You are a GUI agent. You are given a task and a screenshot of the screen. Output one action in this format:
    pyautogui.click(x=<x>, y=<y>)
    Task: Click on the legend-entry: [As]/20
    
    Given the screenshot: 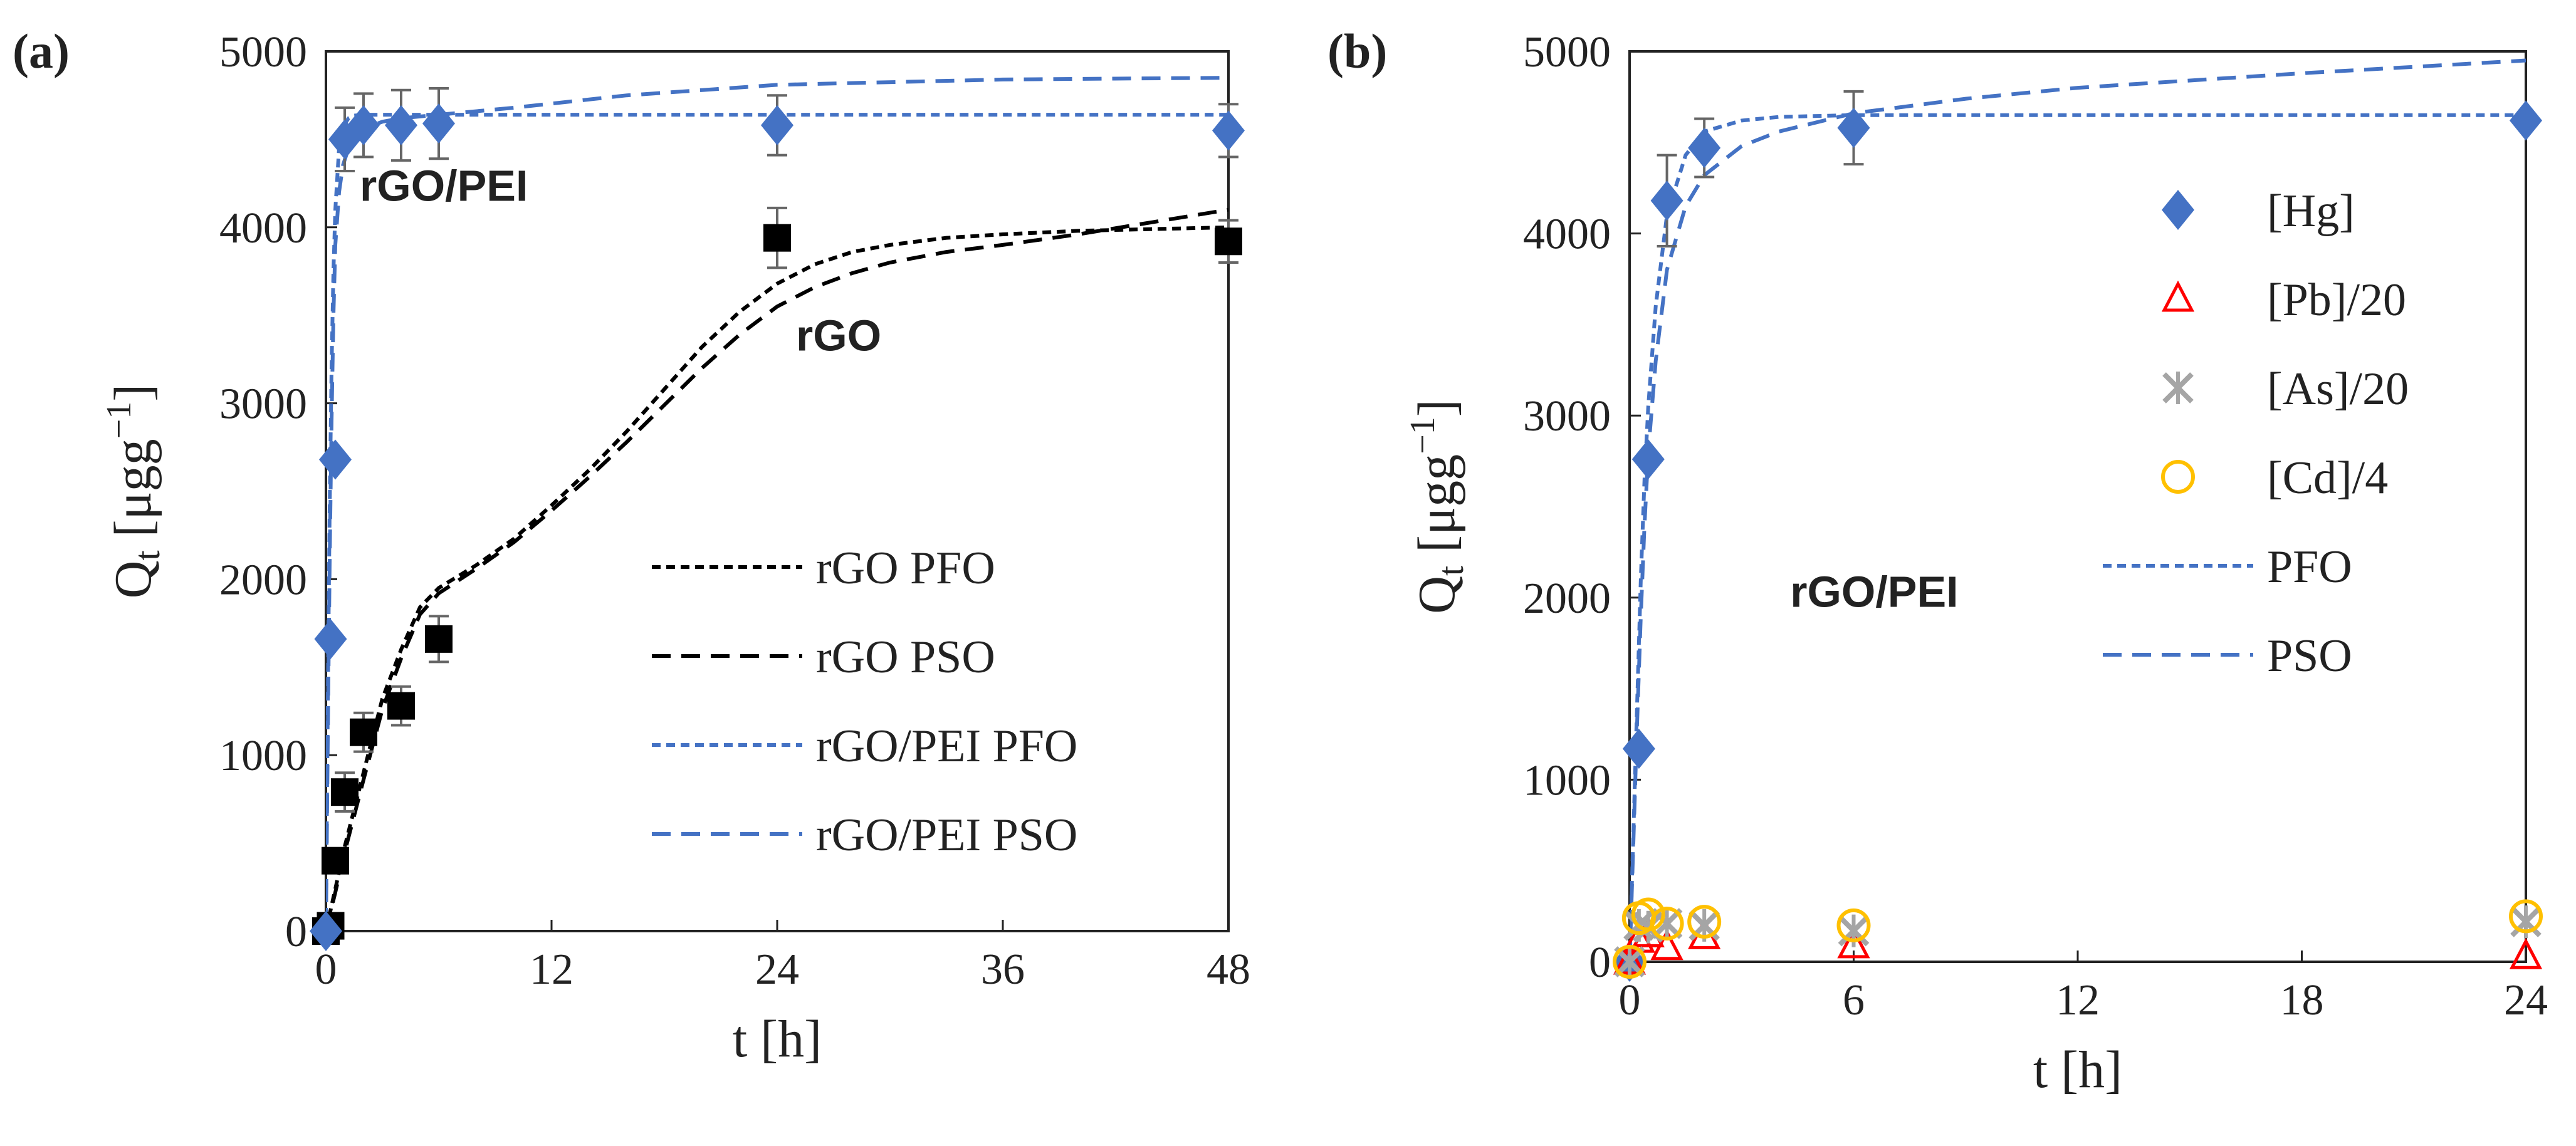 What is the action you would take?
    pyautogui.click(x=2285, y=389)
    